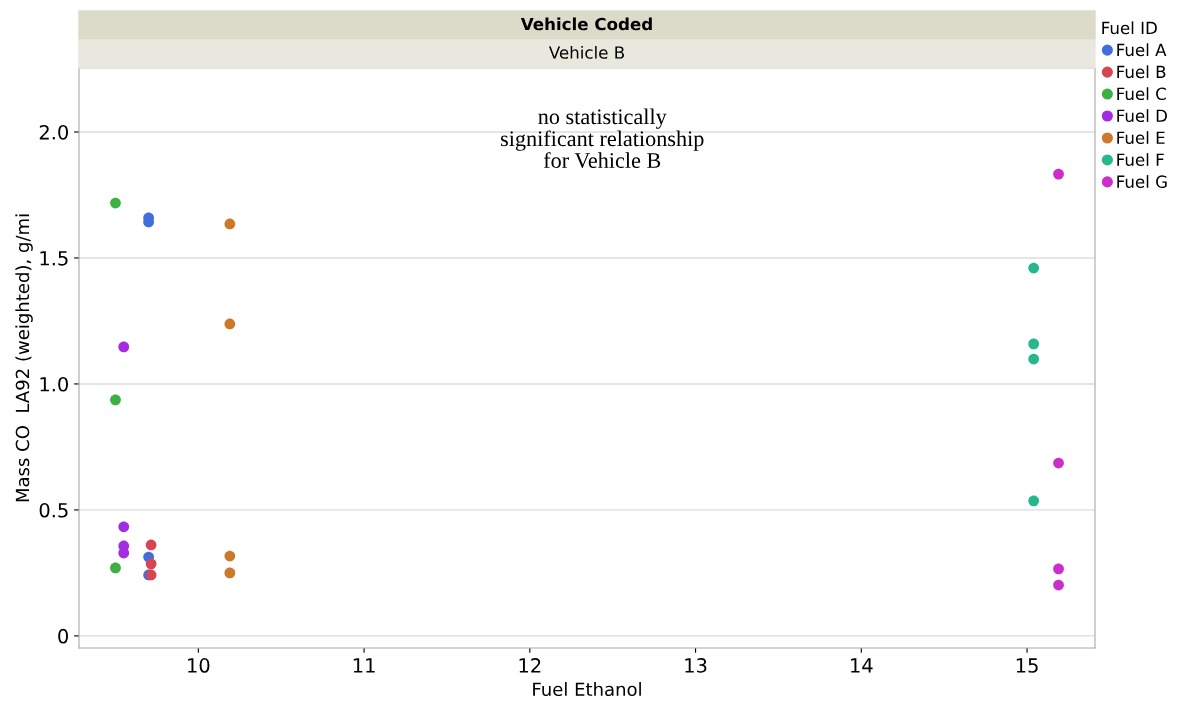  I want to click on legend-label: Fuel E, so click(1141, 138).